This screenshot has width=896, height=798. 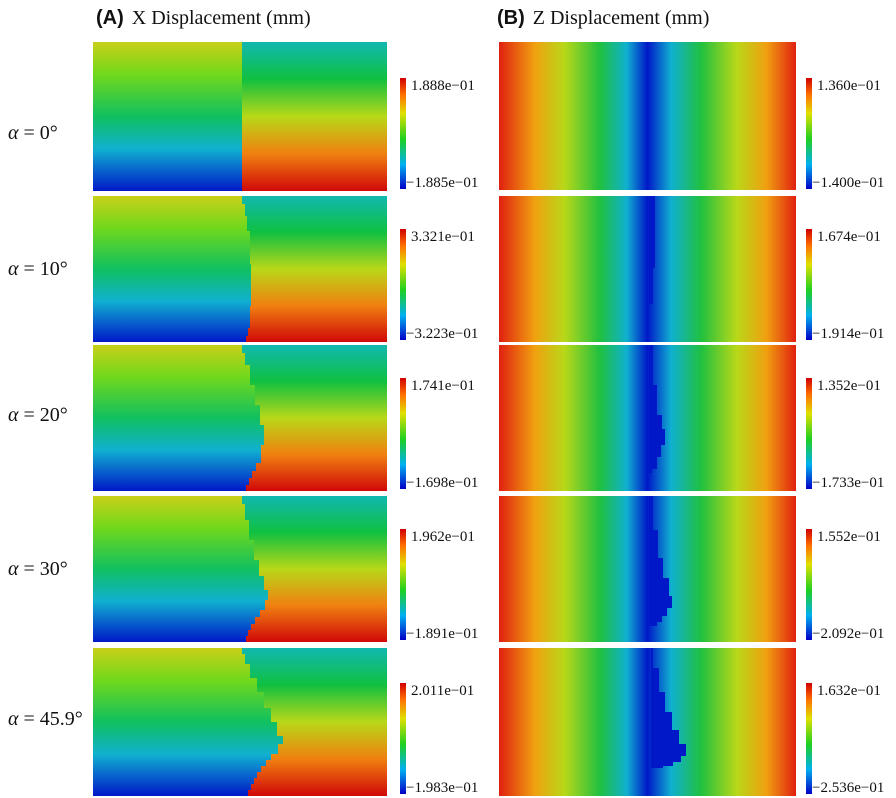 I want to click on colorbar-b-4-min: −2.536e−01, so click(x=848, y=788).